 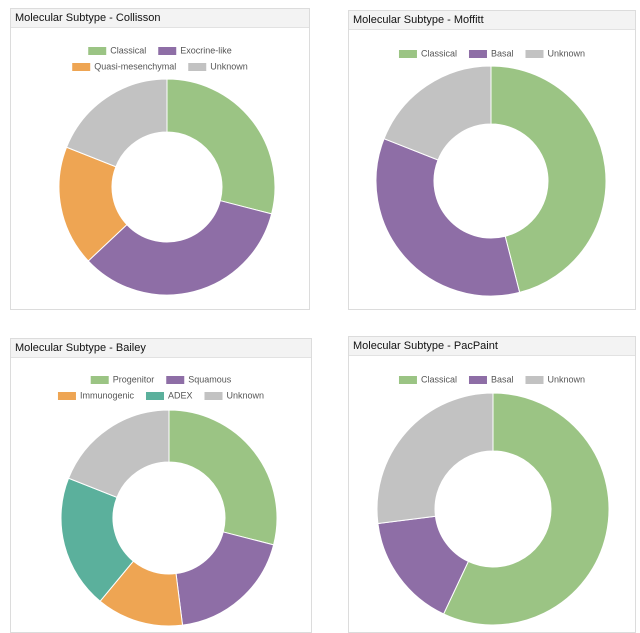 I want to click on legend-item: Progenitor, so click(x=122, y=379).